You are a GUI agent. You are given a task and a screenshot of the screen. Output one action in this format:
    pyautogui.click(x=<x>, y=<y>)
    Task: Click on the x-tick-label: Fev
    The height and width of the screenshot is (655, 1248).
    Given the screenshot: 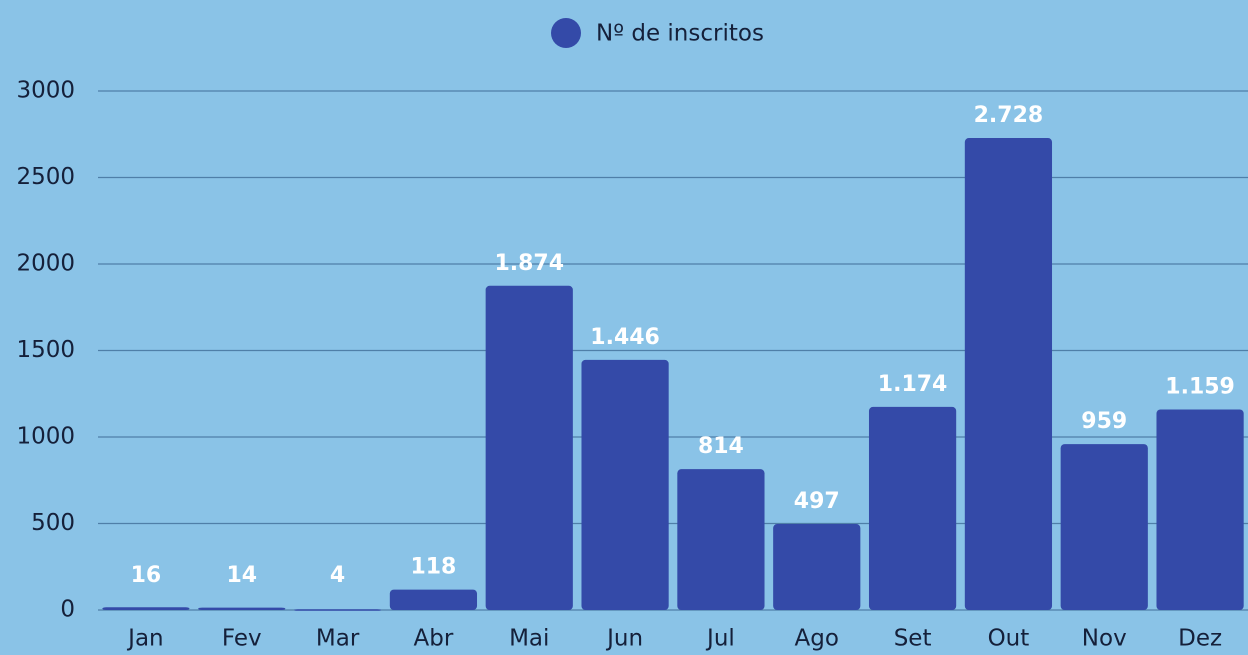 What is the action you would take?
    pyautogui.click(x=242, y=639)
    